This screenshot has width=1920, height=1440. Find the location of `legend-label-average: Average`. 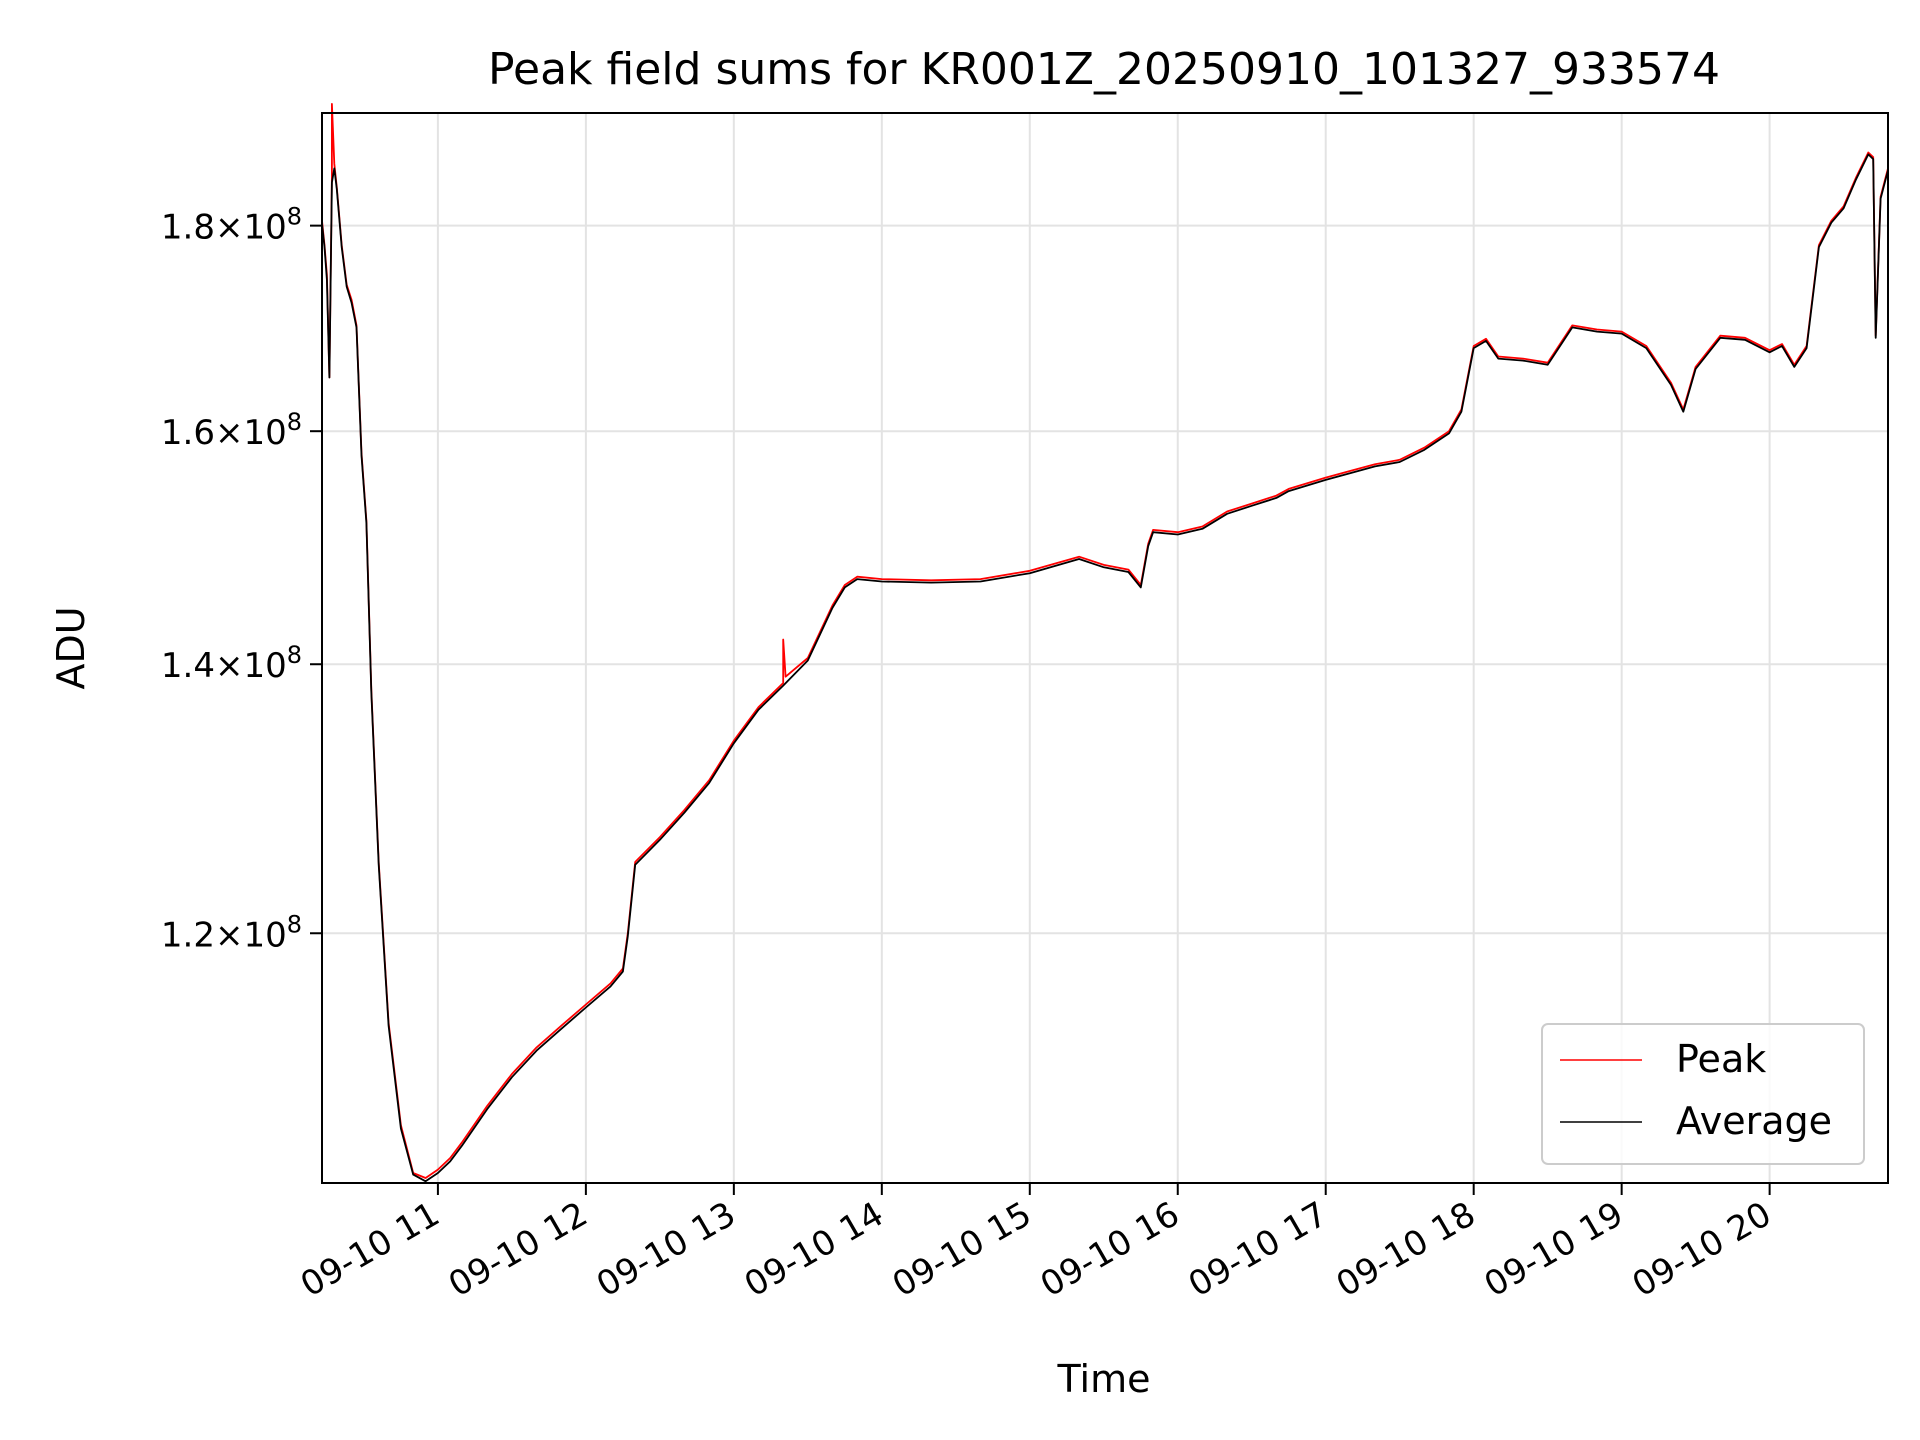

legend-label-average: Average is located at coordinates (1754, 1121).